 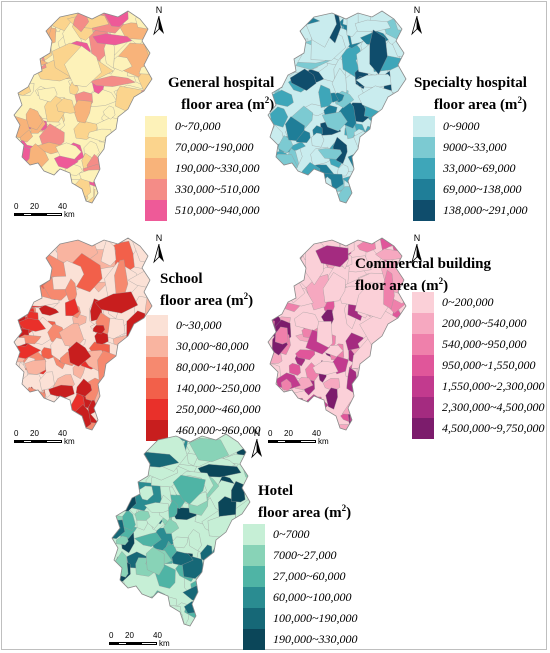 What do you see at coordinates (217, 210) in the screenshot?
I see `legend-label: 510,000~940,000` at bounding box center [217, 210].